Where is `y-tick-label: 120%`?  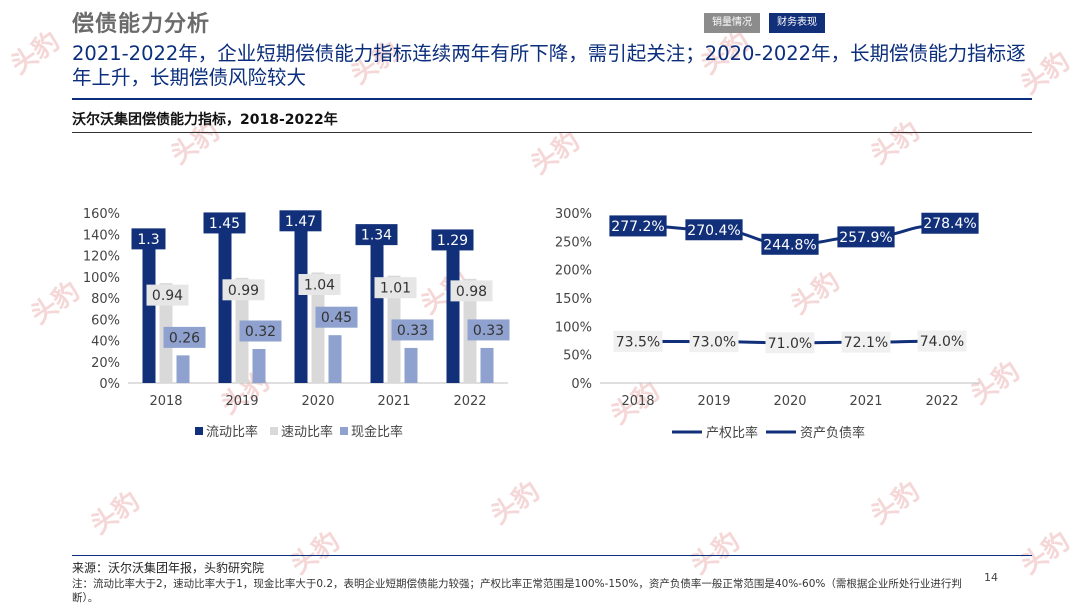 y-tick-label: 120% is located at coordinates (101, 257).